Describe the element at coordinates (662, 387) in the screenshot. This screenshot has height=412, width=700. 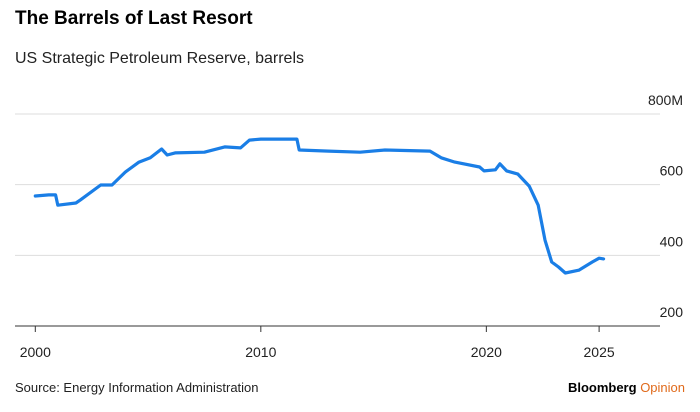
I see `brand-suffix: Opinion` at that location.